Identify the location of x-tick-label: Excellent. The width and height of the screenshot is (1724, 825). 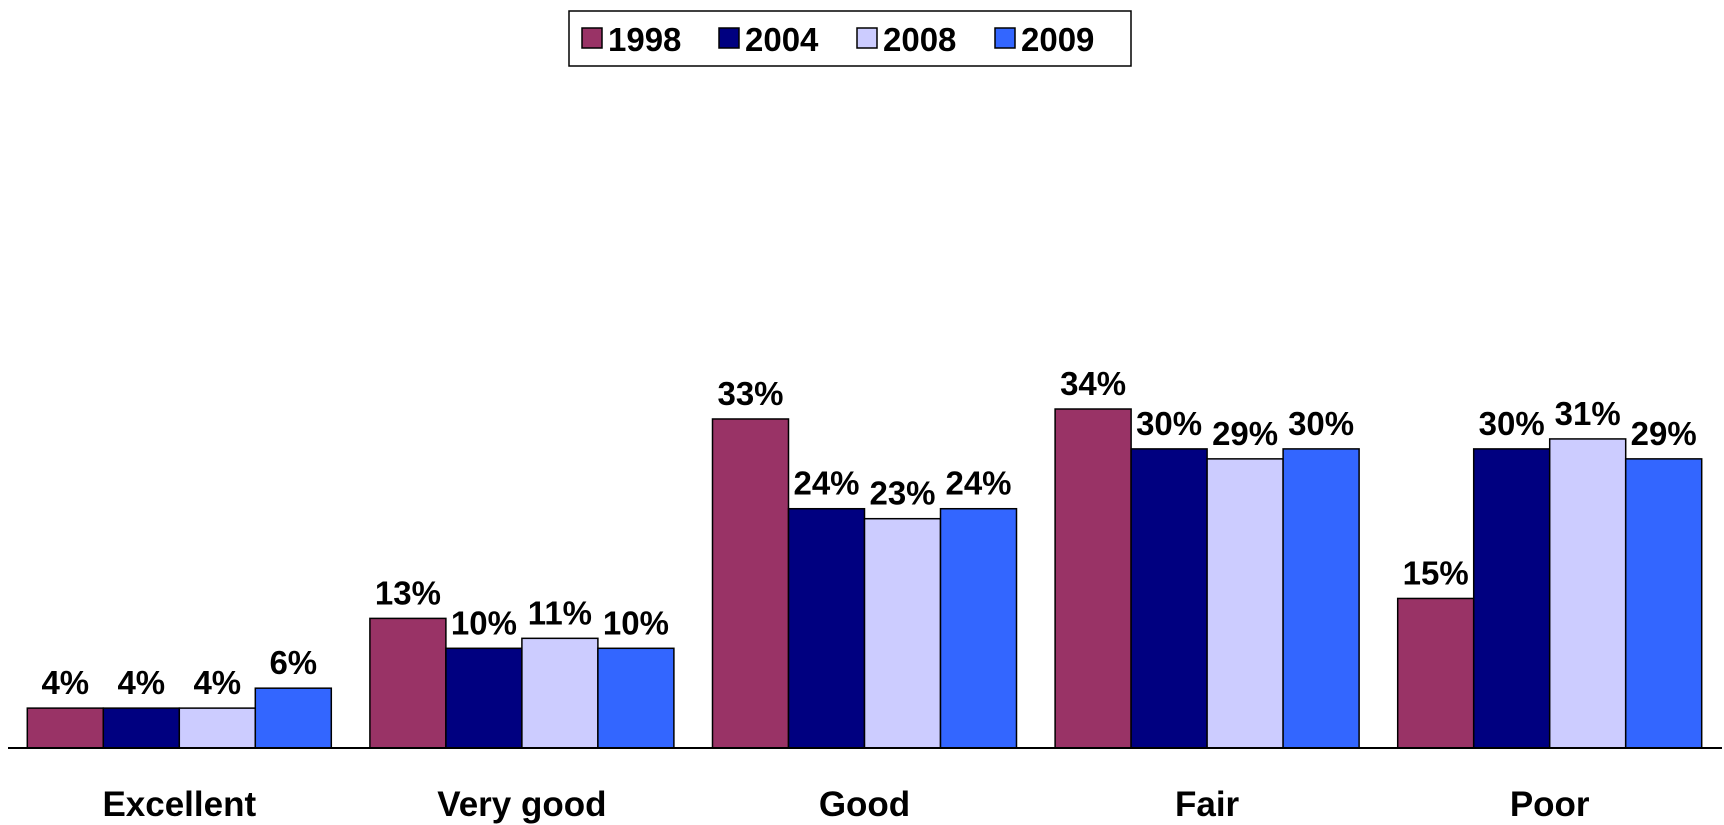
(179, 804).